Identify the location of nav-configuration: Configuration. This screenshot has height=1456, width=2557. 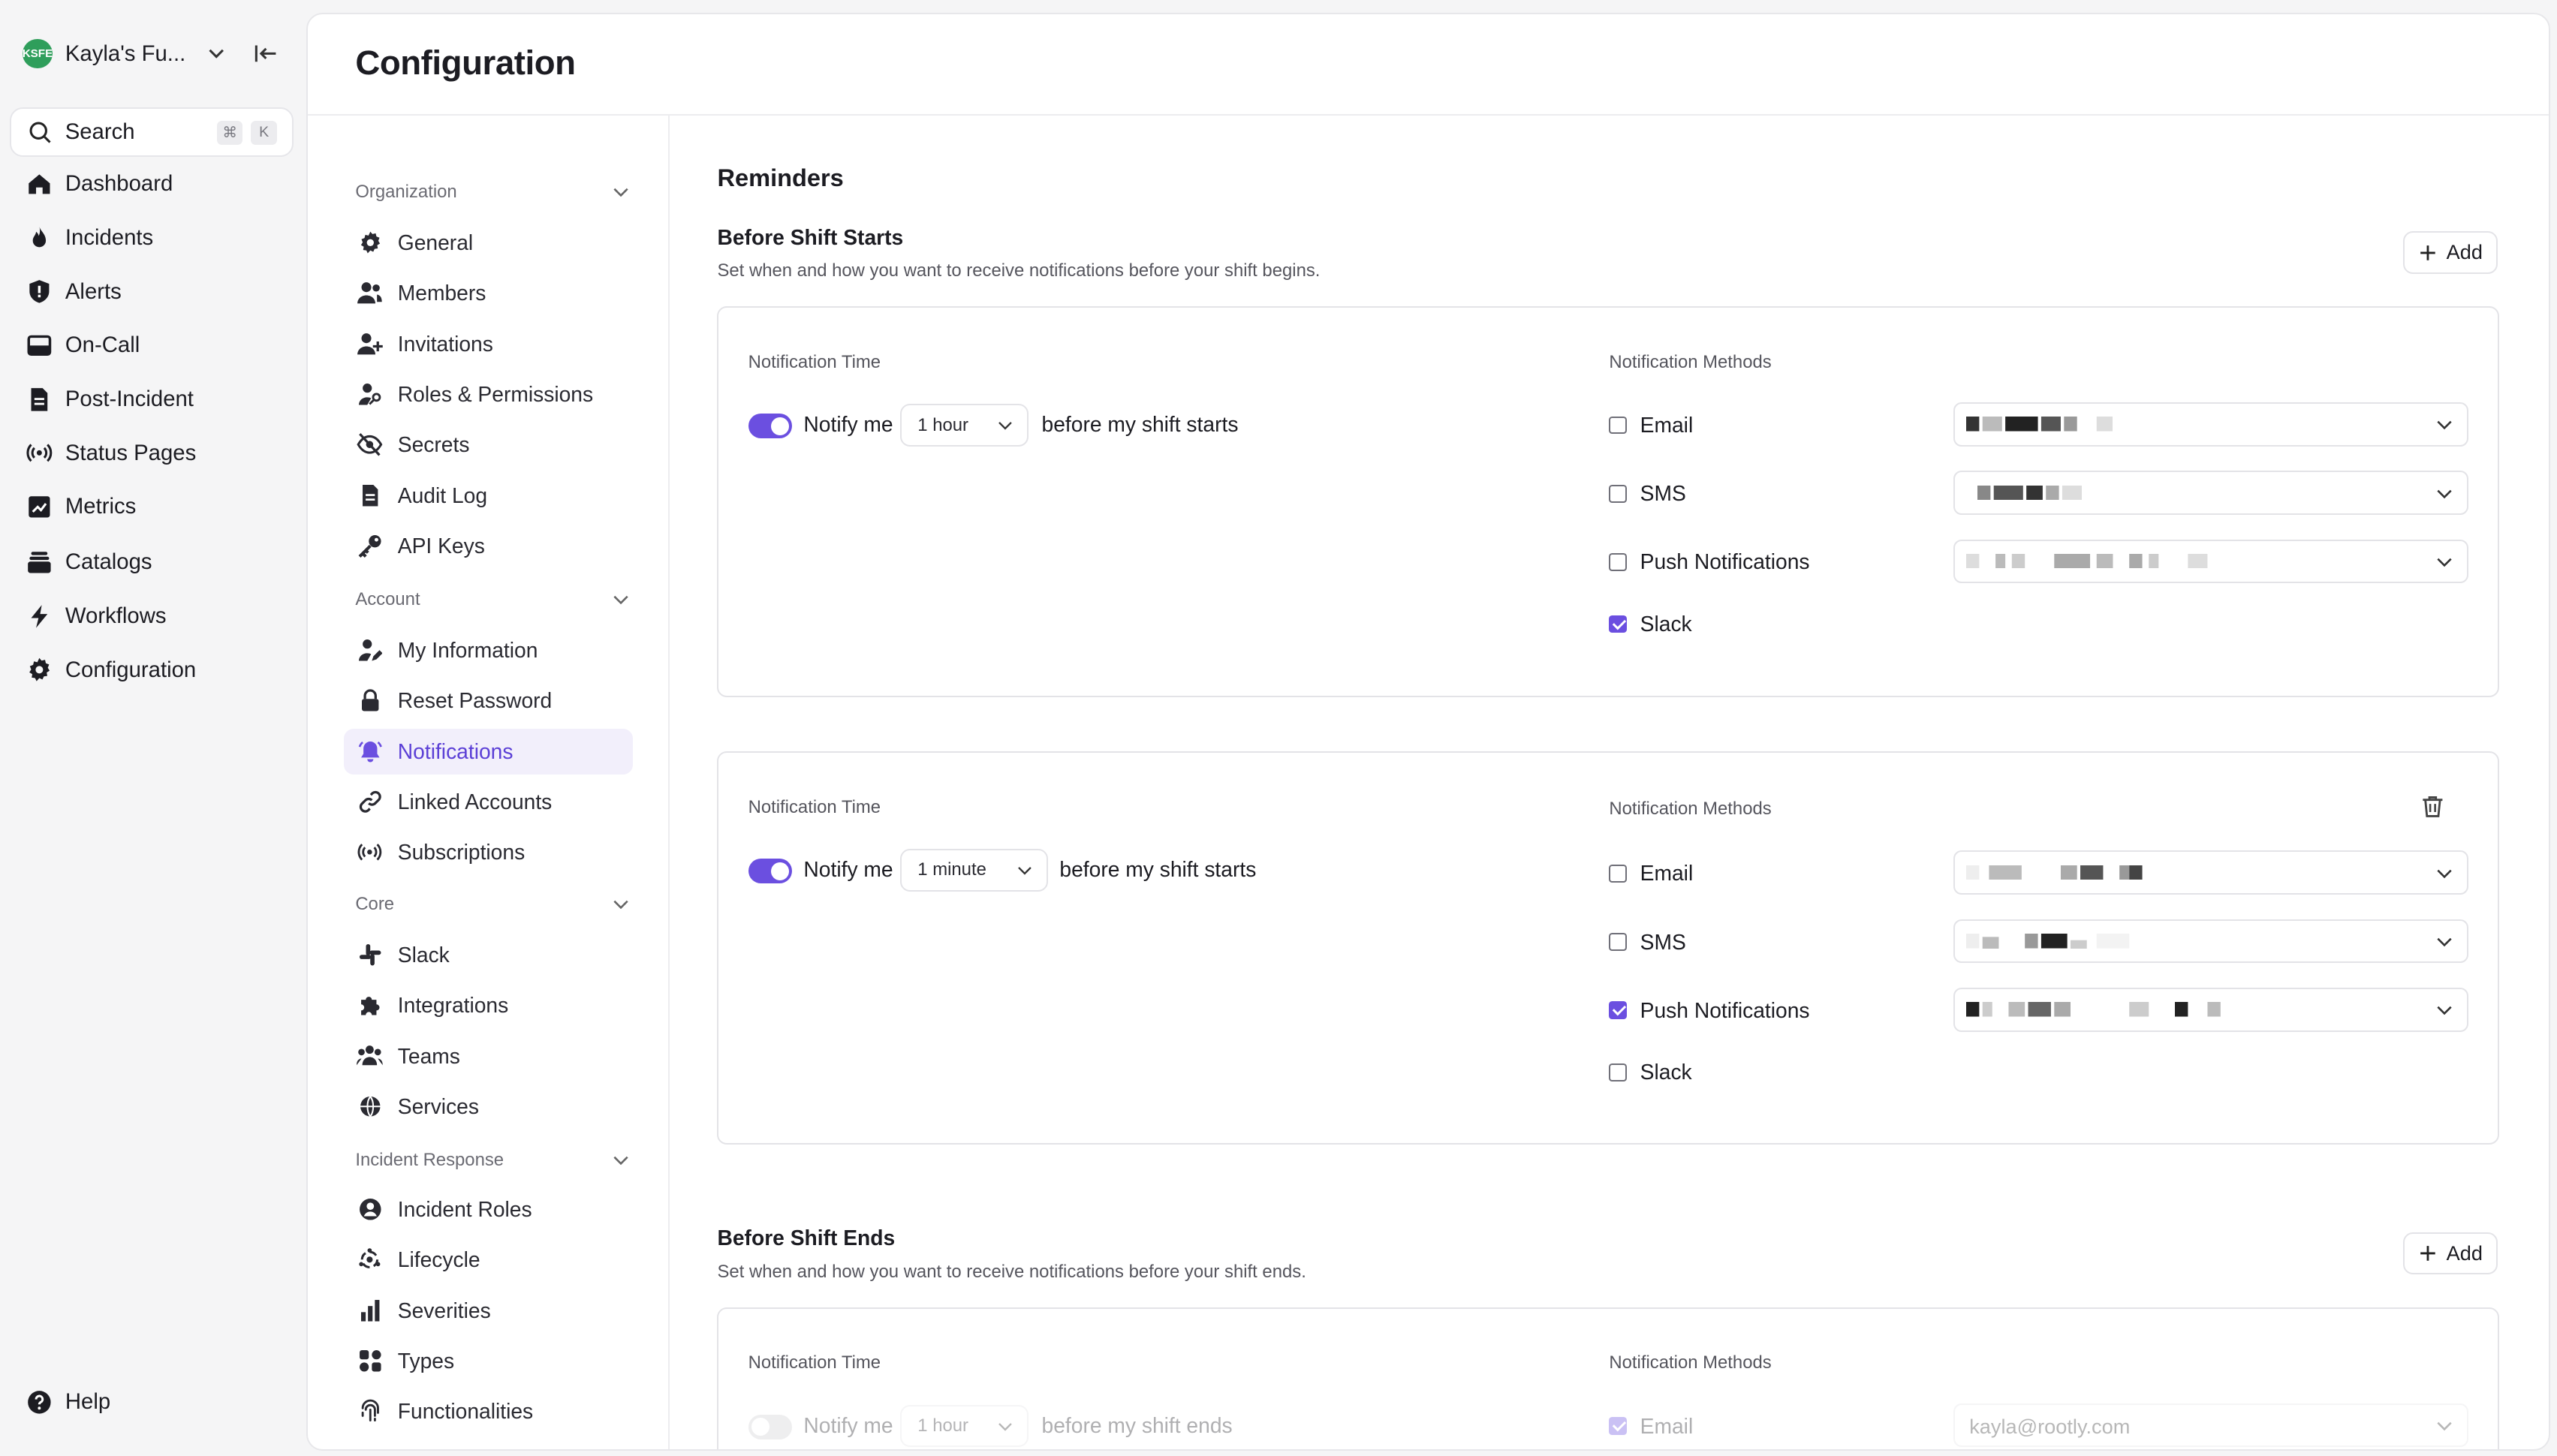
(152, 670).